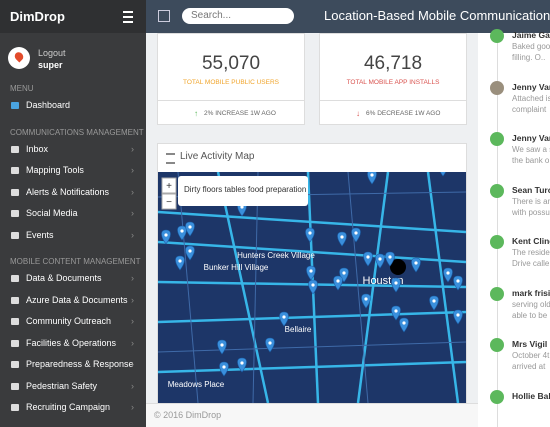  What do you see at coordinates (531, 35) in the screenshot?
I see `feed-name: Jaime Garc` at bounding box center [531, 35].